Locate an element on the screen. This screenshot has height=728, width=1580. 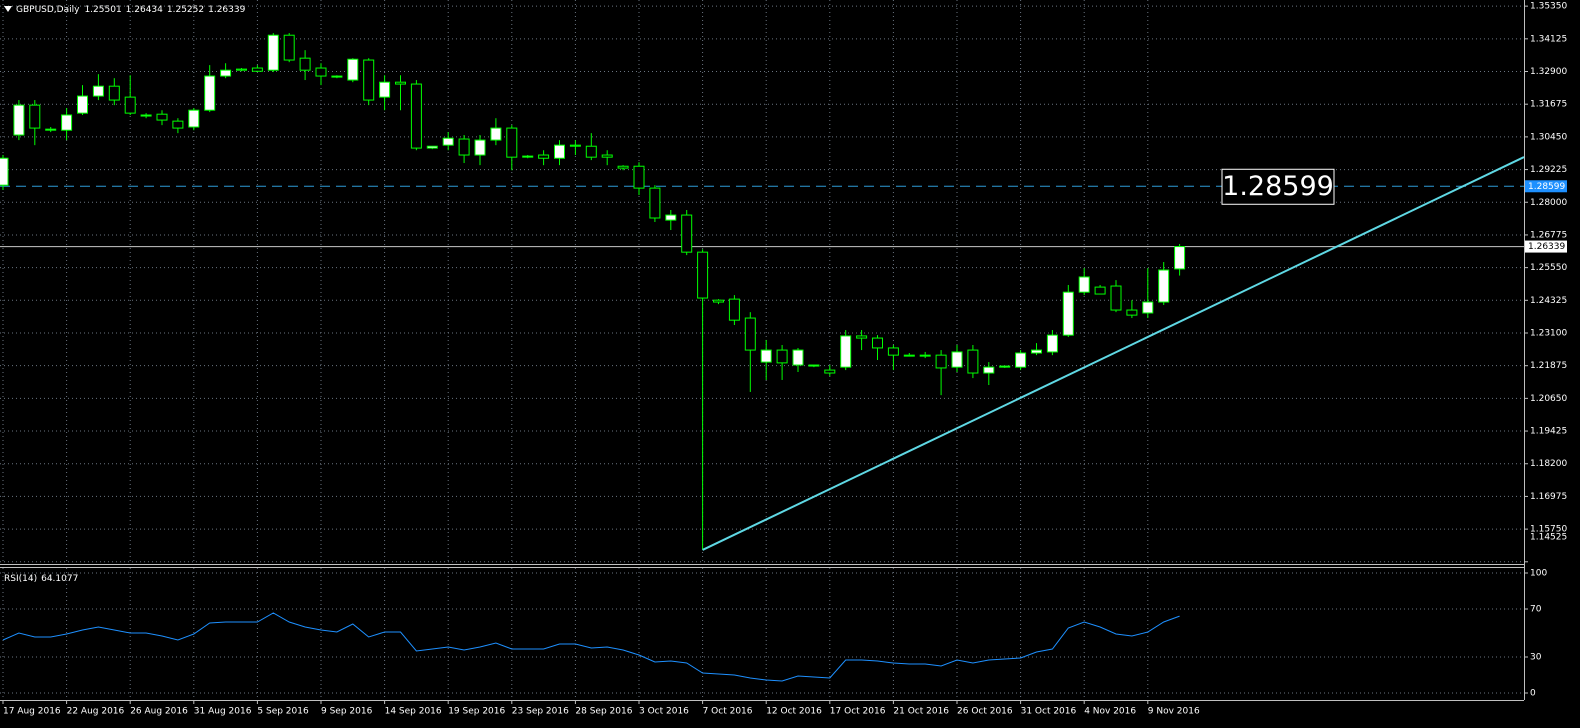
x-tick-label: 9 Nov 2016 is located at coordinates (1174, 712).